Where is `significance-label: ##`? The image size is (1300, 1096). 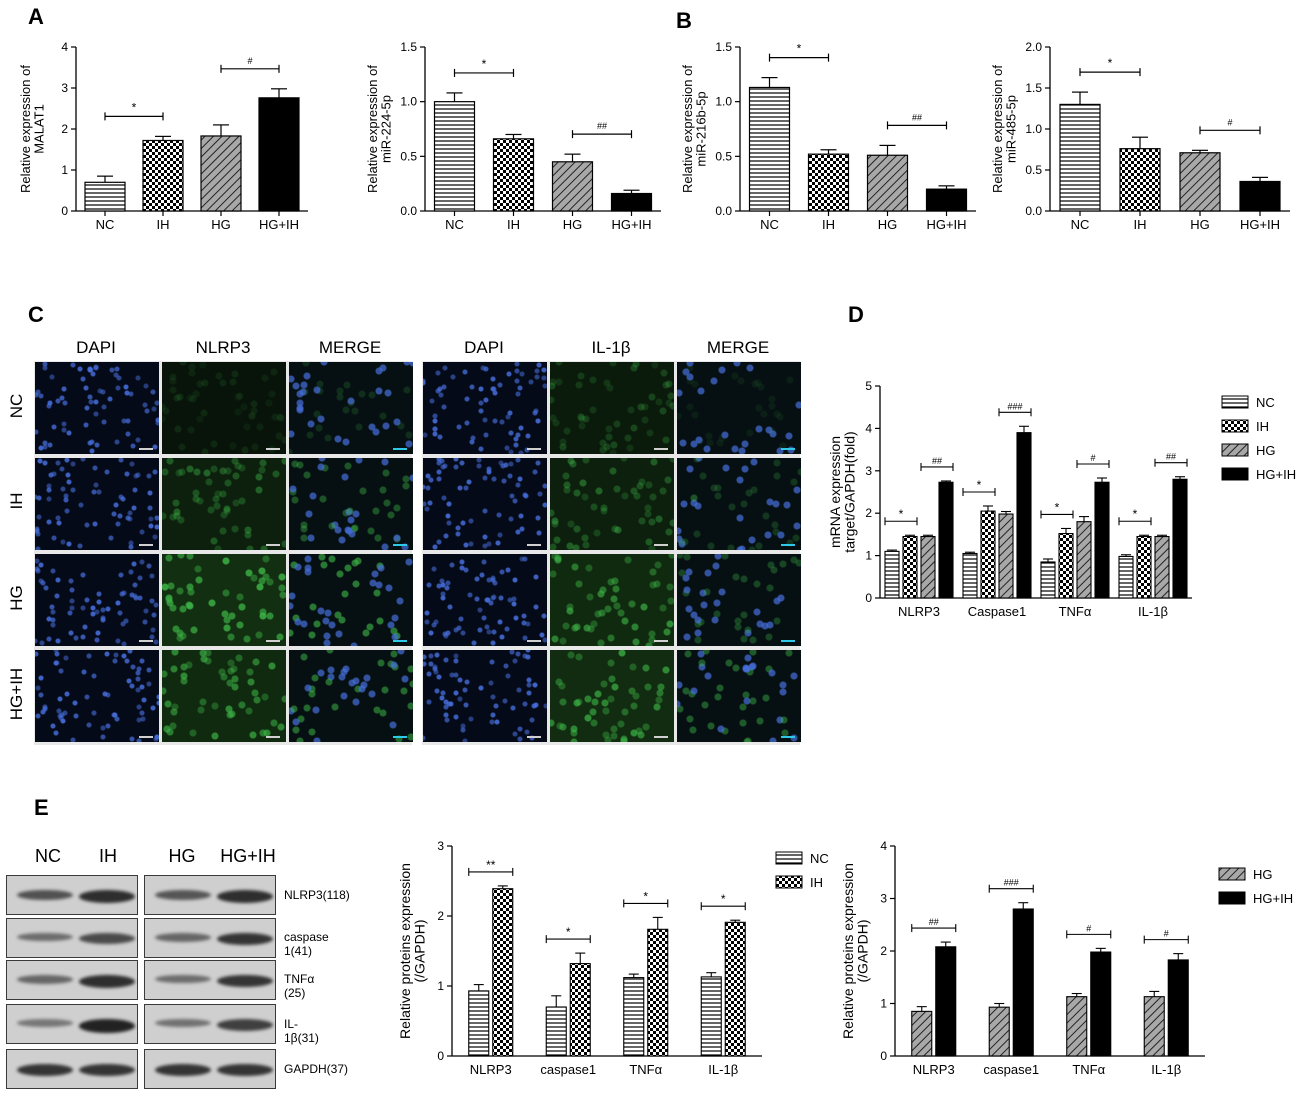
significance-label: ## is located at coordinates (1171, 457).